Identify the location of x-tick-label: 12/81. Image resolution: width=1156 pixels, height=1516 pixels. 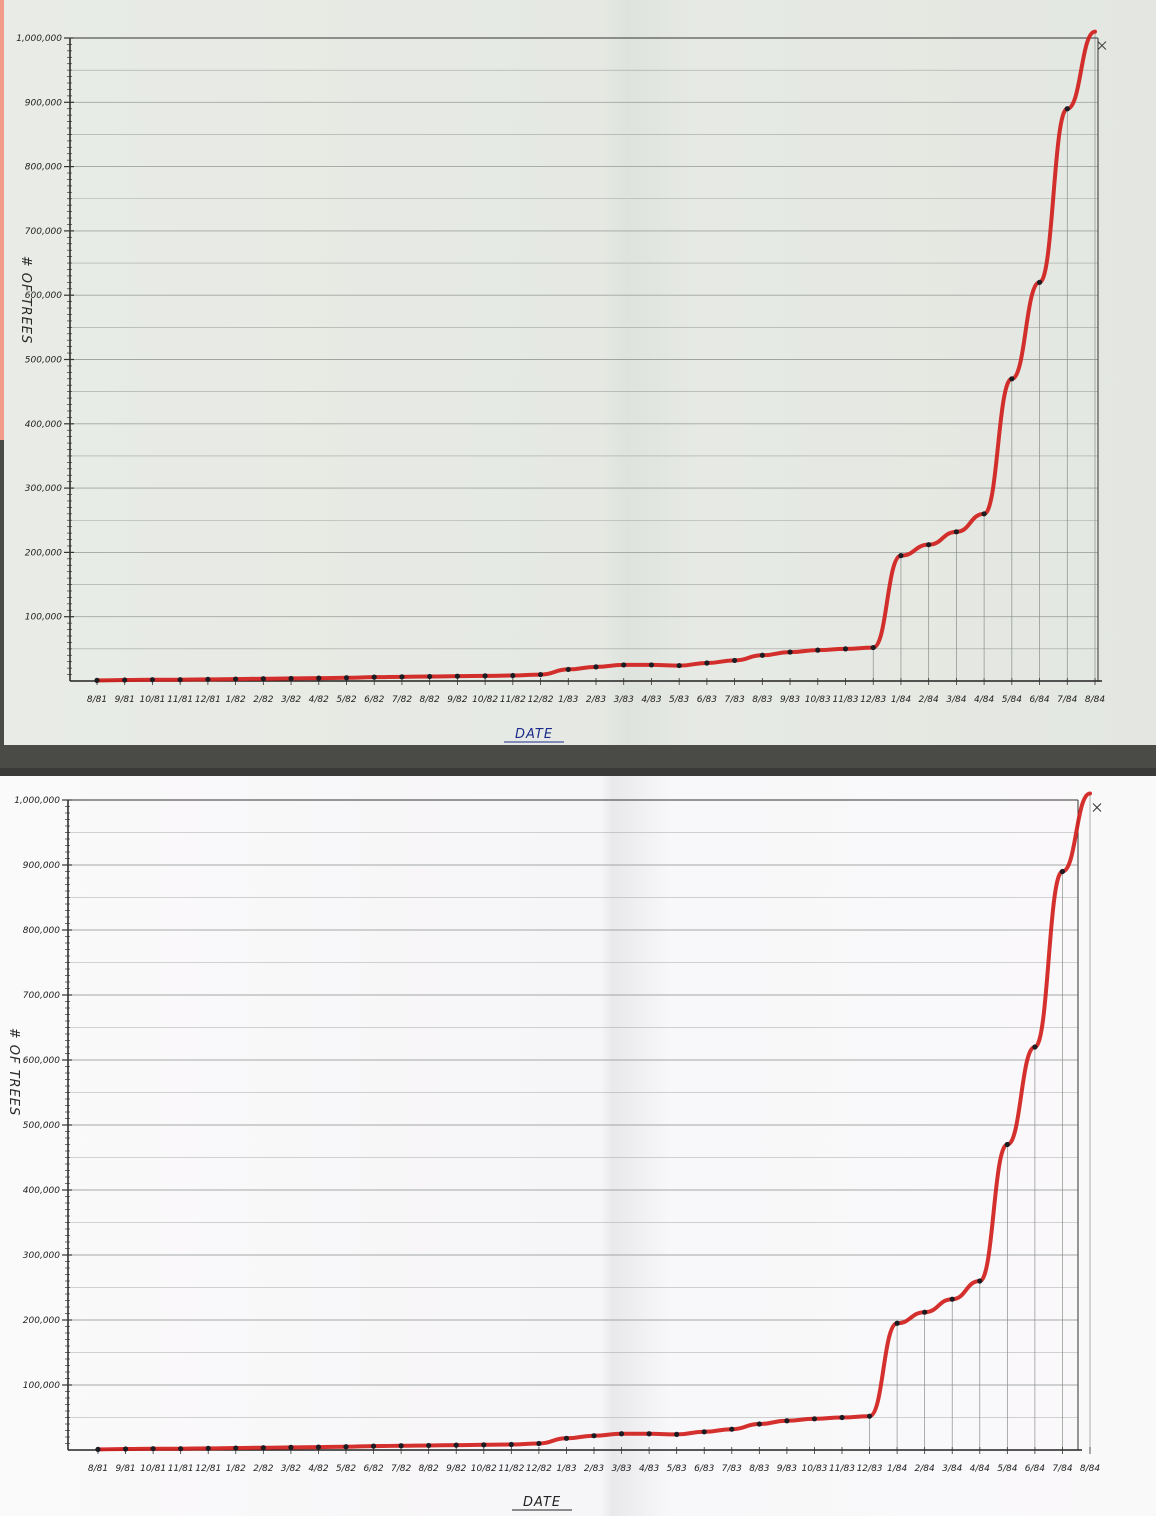
(208, 1469).